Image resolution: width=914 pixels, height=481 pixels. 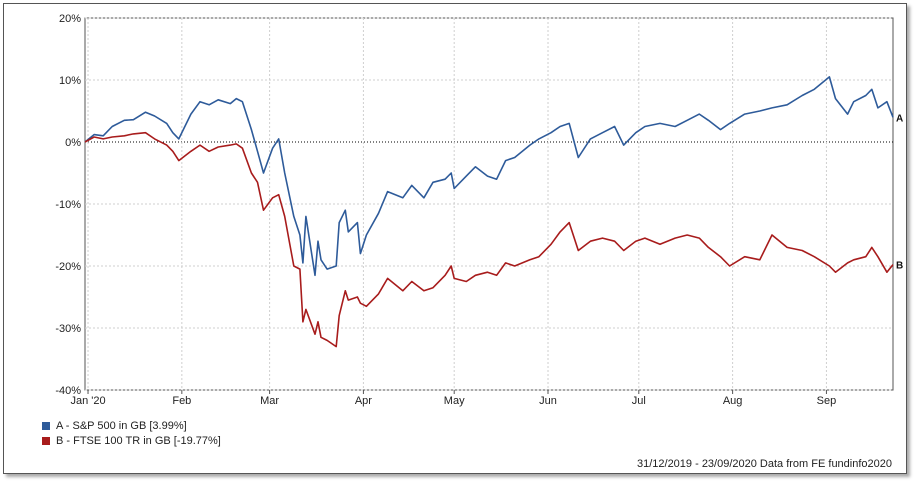 What do you see at coordinates (733, 401) in the screenshot?
I see `x-tick-label: Aug` at bounding box center [733, 401].